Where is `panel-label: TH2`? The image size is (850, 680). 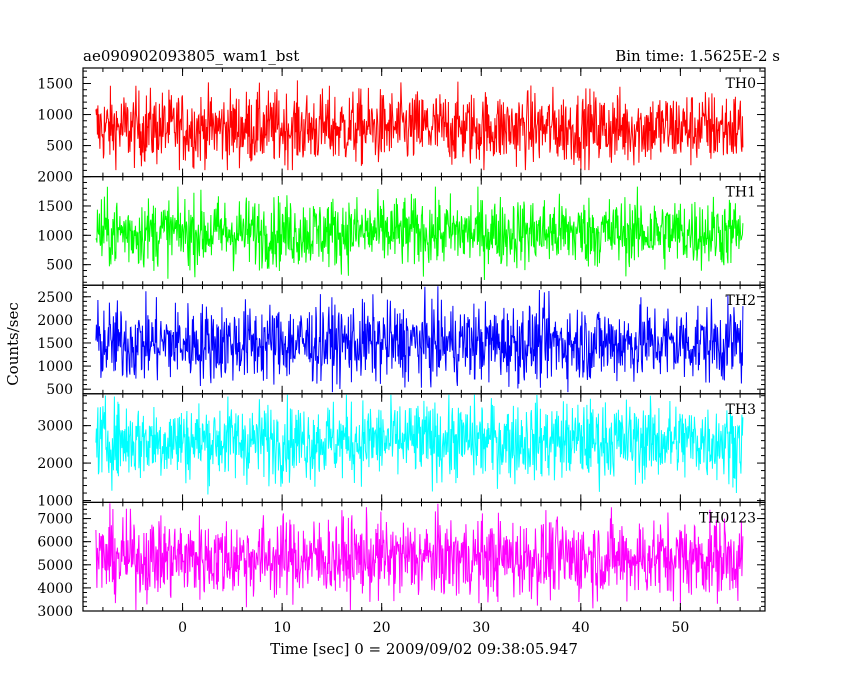
panel-label: TH2 is located at coordinates (741, 301).